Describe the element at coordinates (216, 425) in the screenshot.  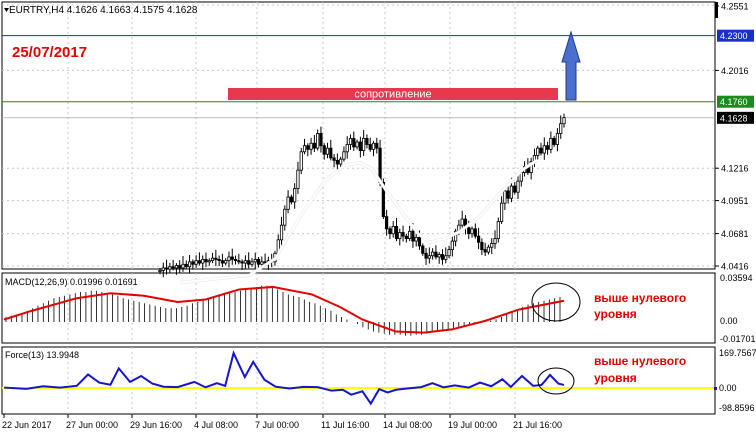
I see `x-tick-label: 4 Jul 08:00` at that location.